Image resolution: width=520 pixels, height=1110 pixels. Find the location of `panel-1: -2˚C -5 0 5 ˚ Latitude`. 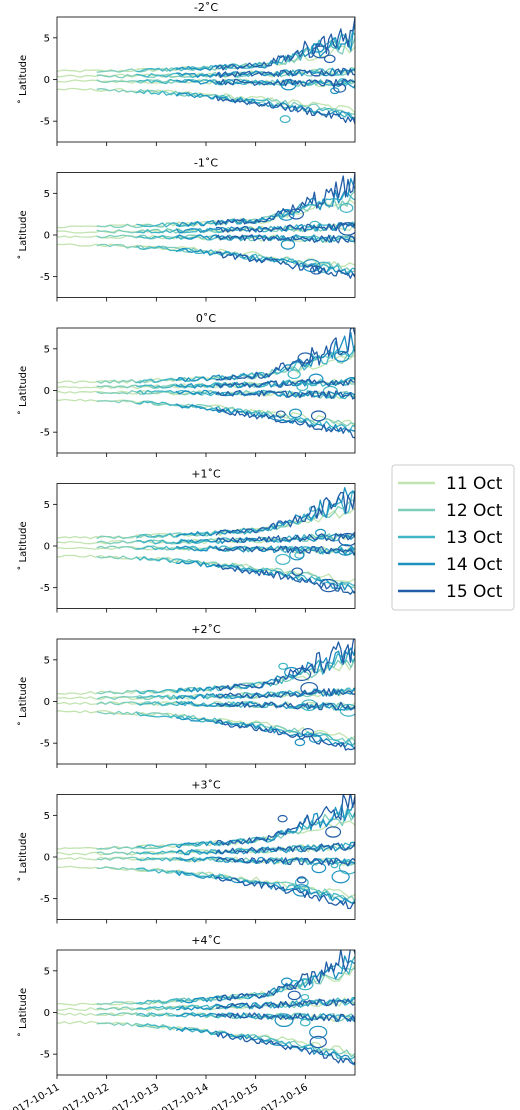

panel-1: -2˚C -5 0 5 ˚ Latitude is located at coordinates (186, 73).